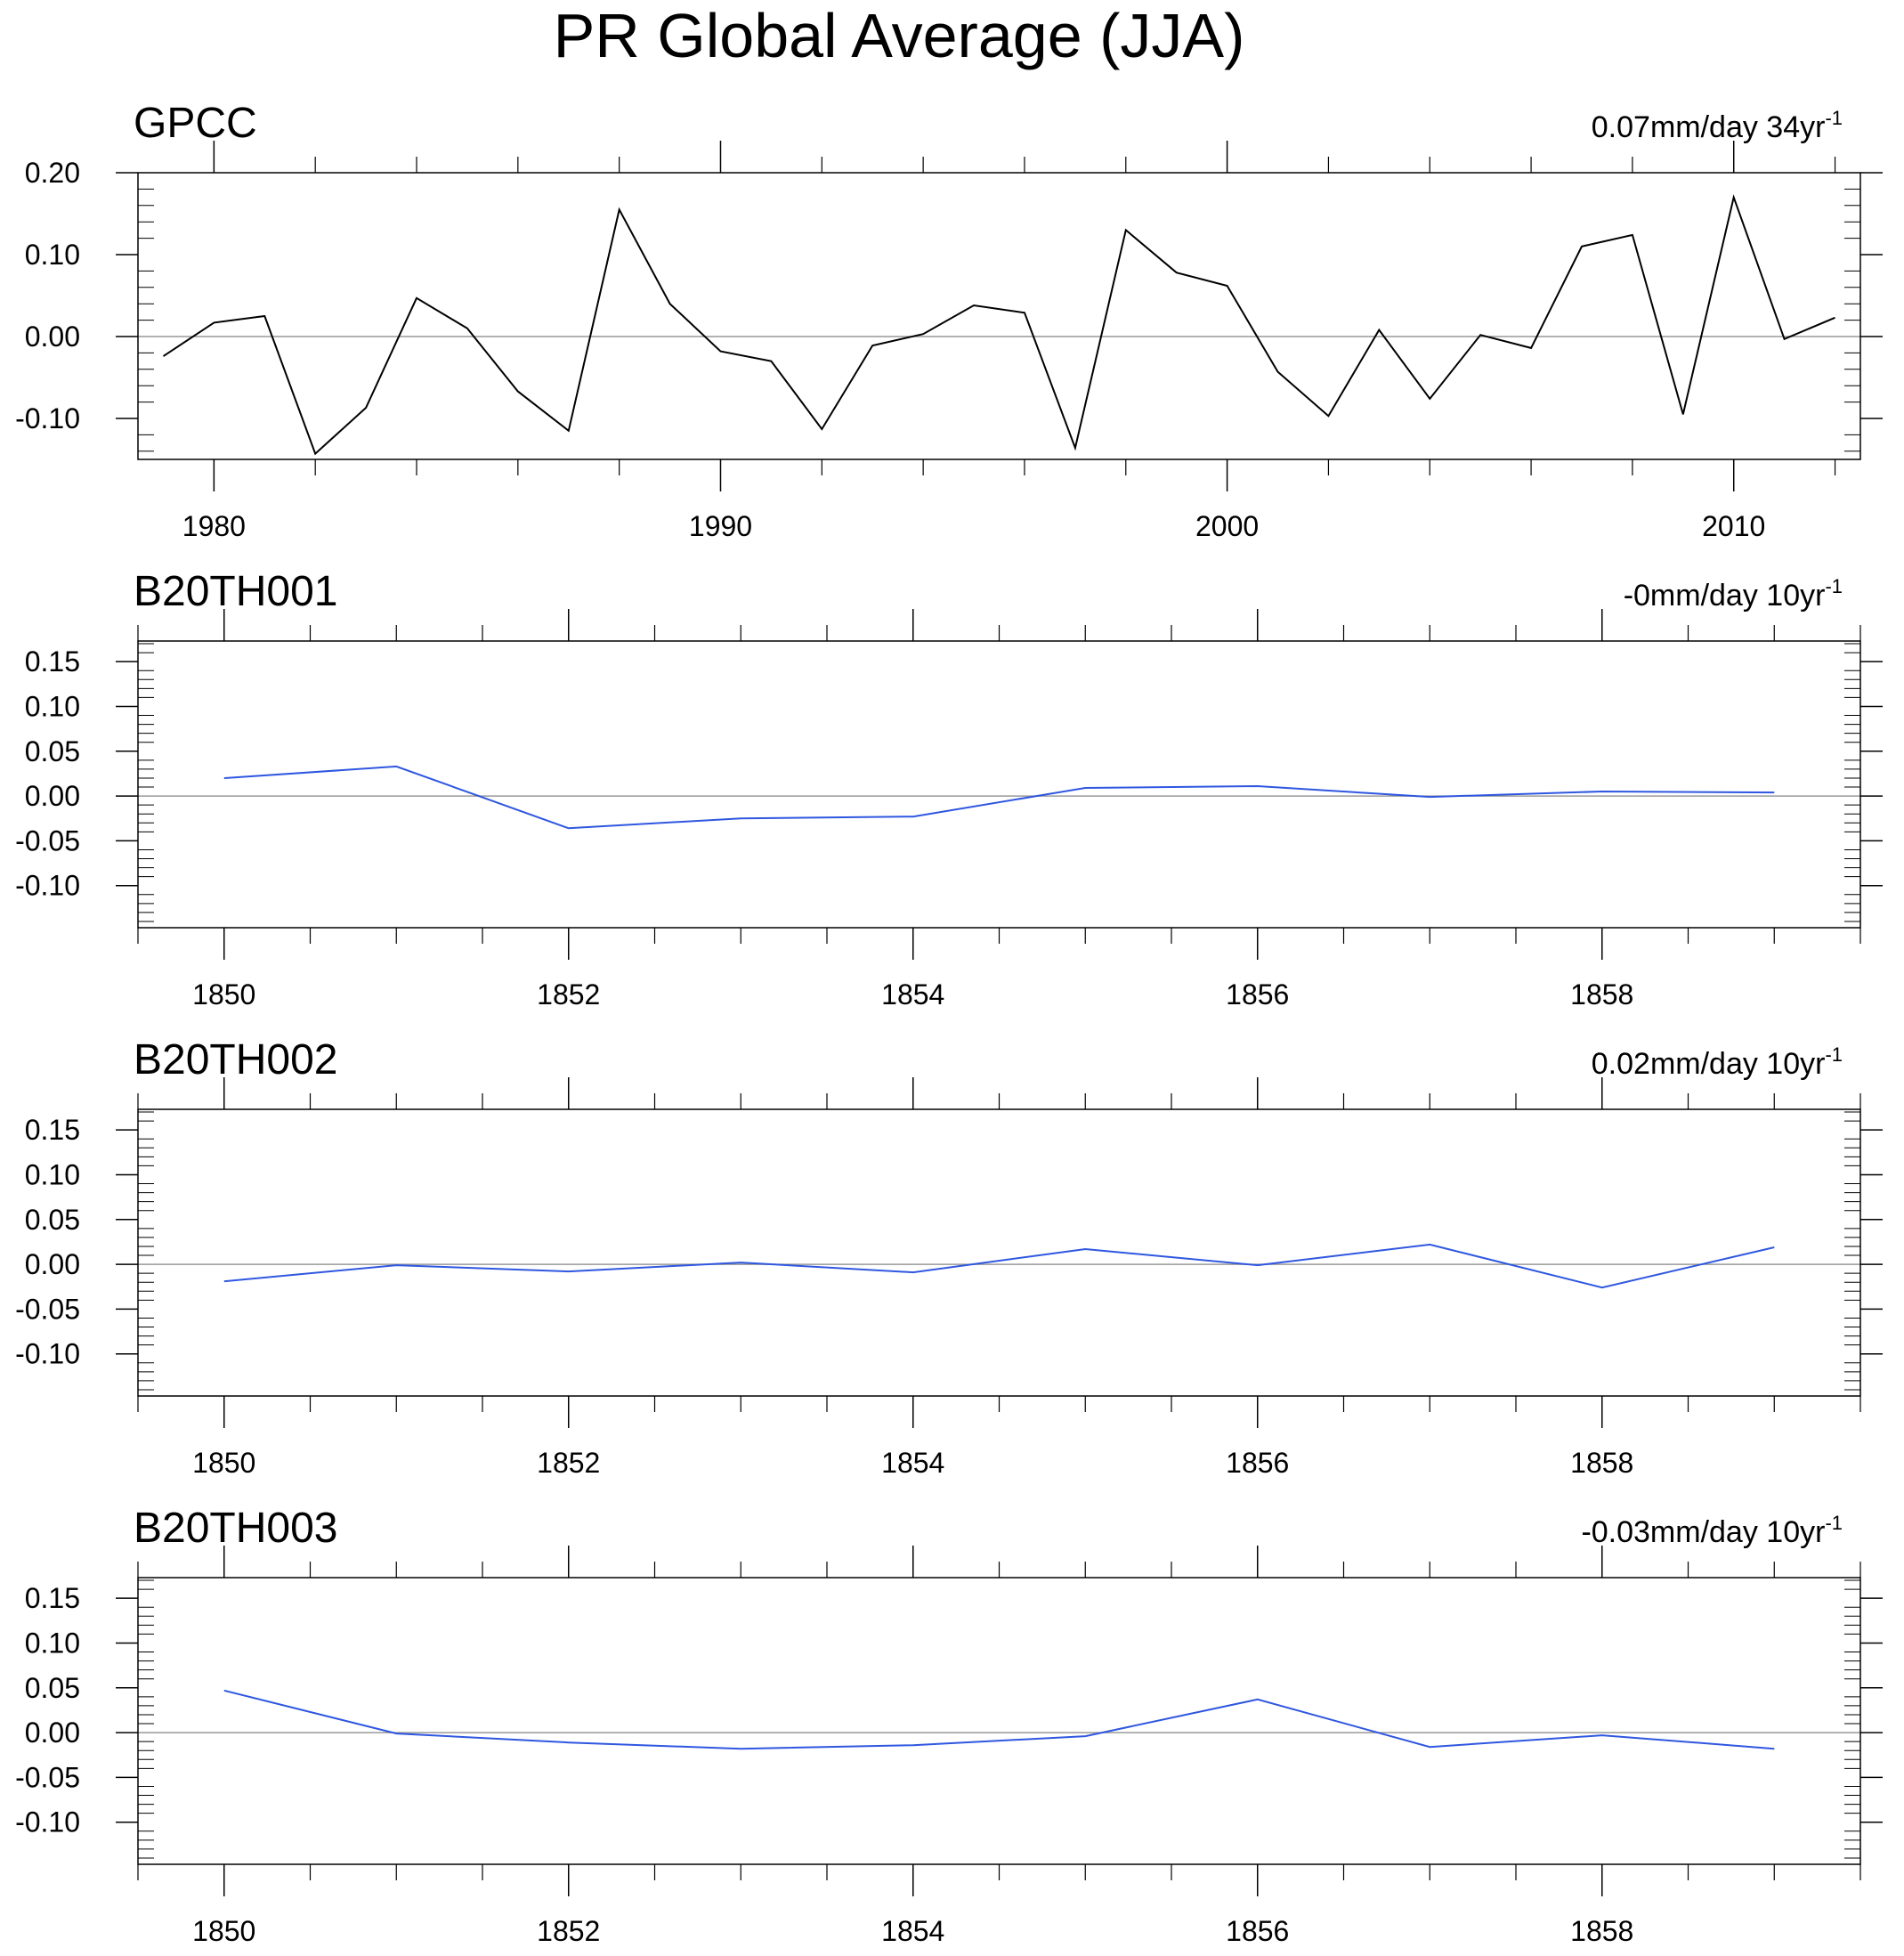 Image resolution: width=1904 pixels, height=1956 pixels. What do you see at coordinates (1258, 1931) in the screenshot?
I see `x-tick-label: 1856` at bounding box center [1258, 1931].